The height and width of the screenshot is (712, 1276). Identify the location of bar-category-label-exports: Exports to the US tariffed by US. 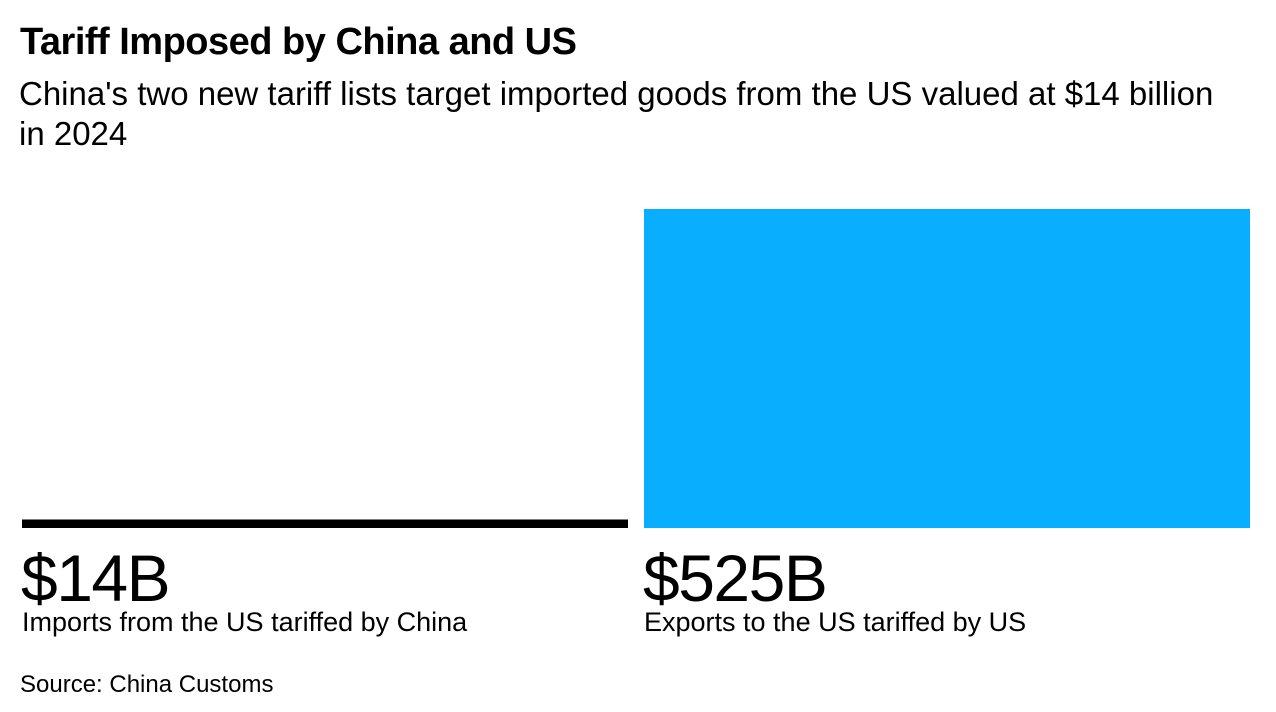
(835, 622).